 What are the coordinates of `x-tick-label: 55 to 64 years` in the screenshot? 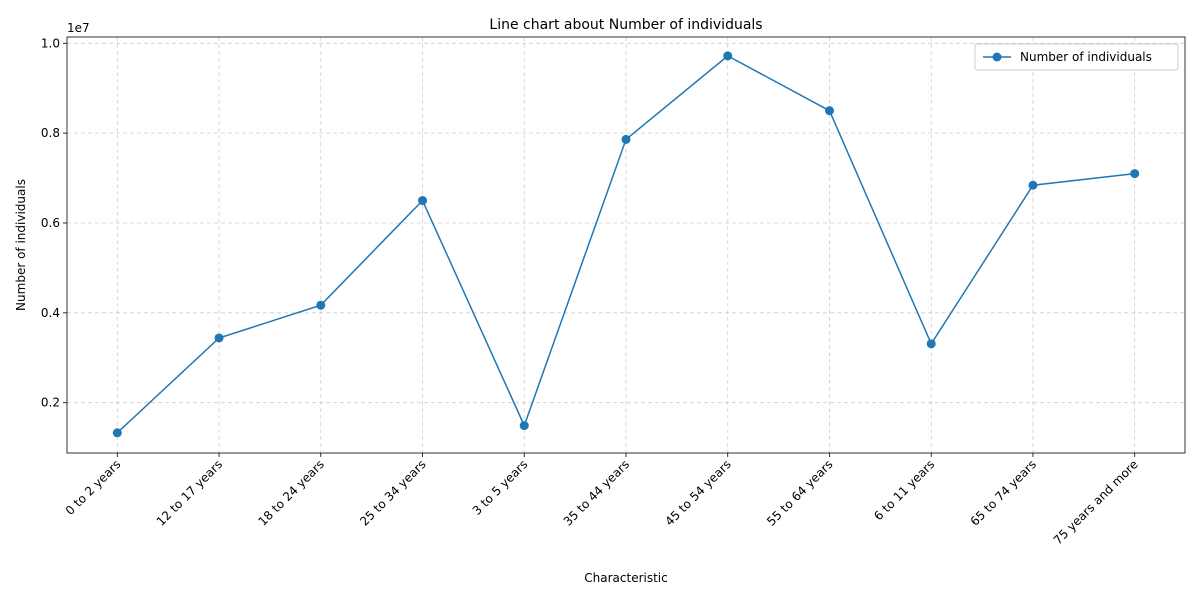 It's located at (799, 492).